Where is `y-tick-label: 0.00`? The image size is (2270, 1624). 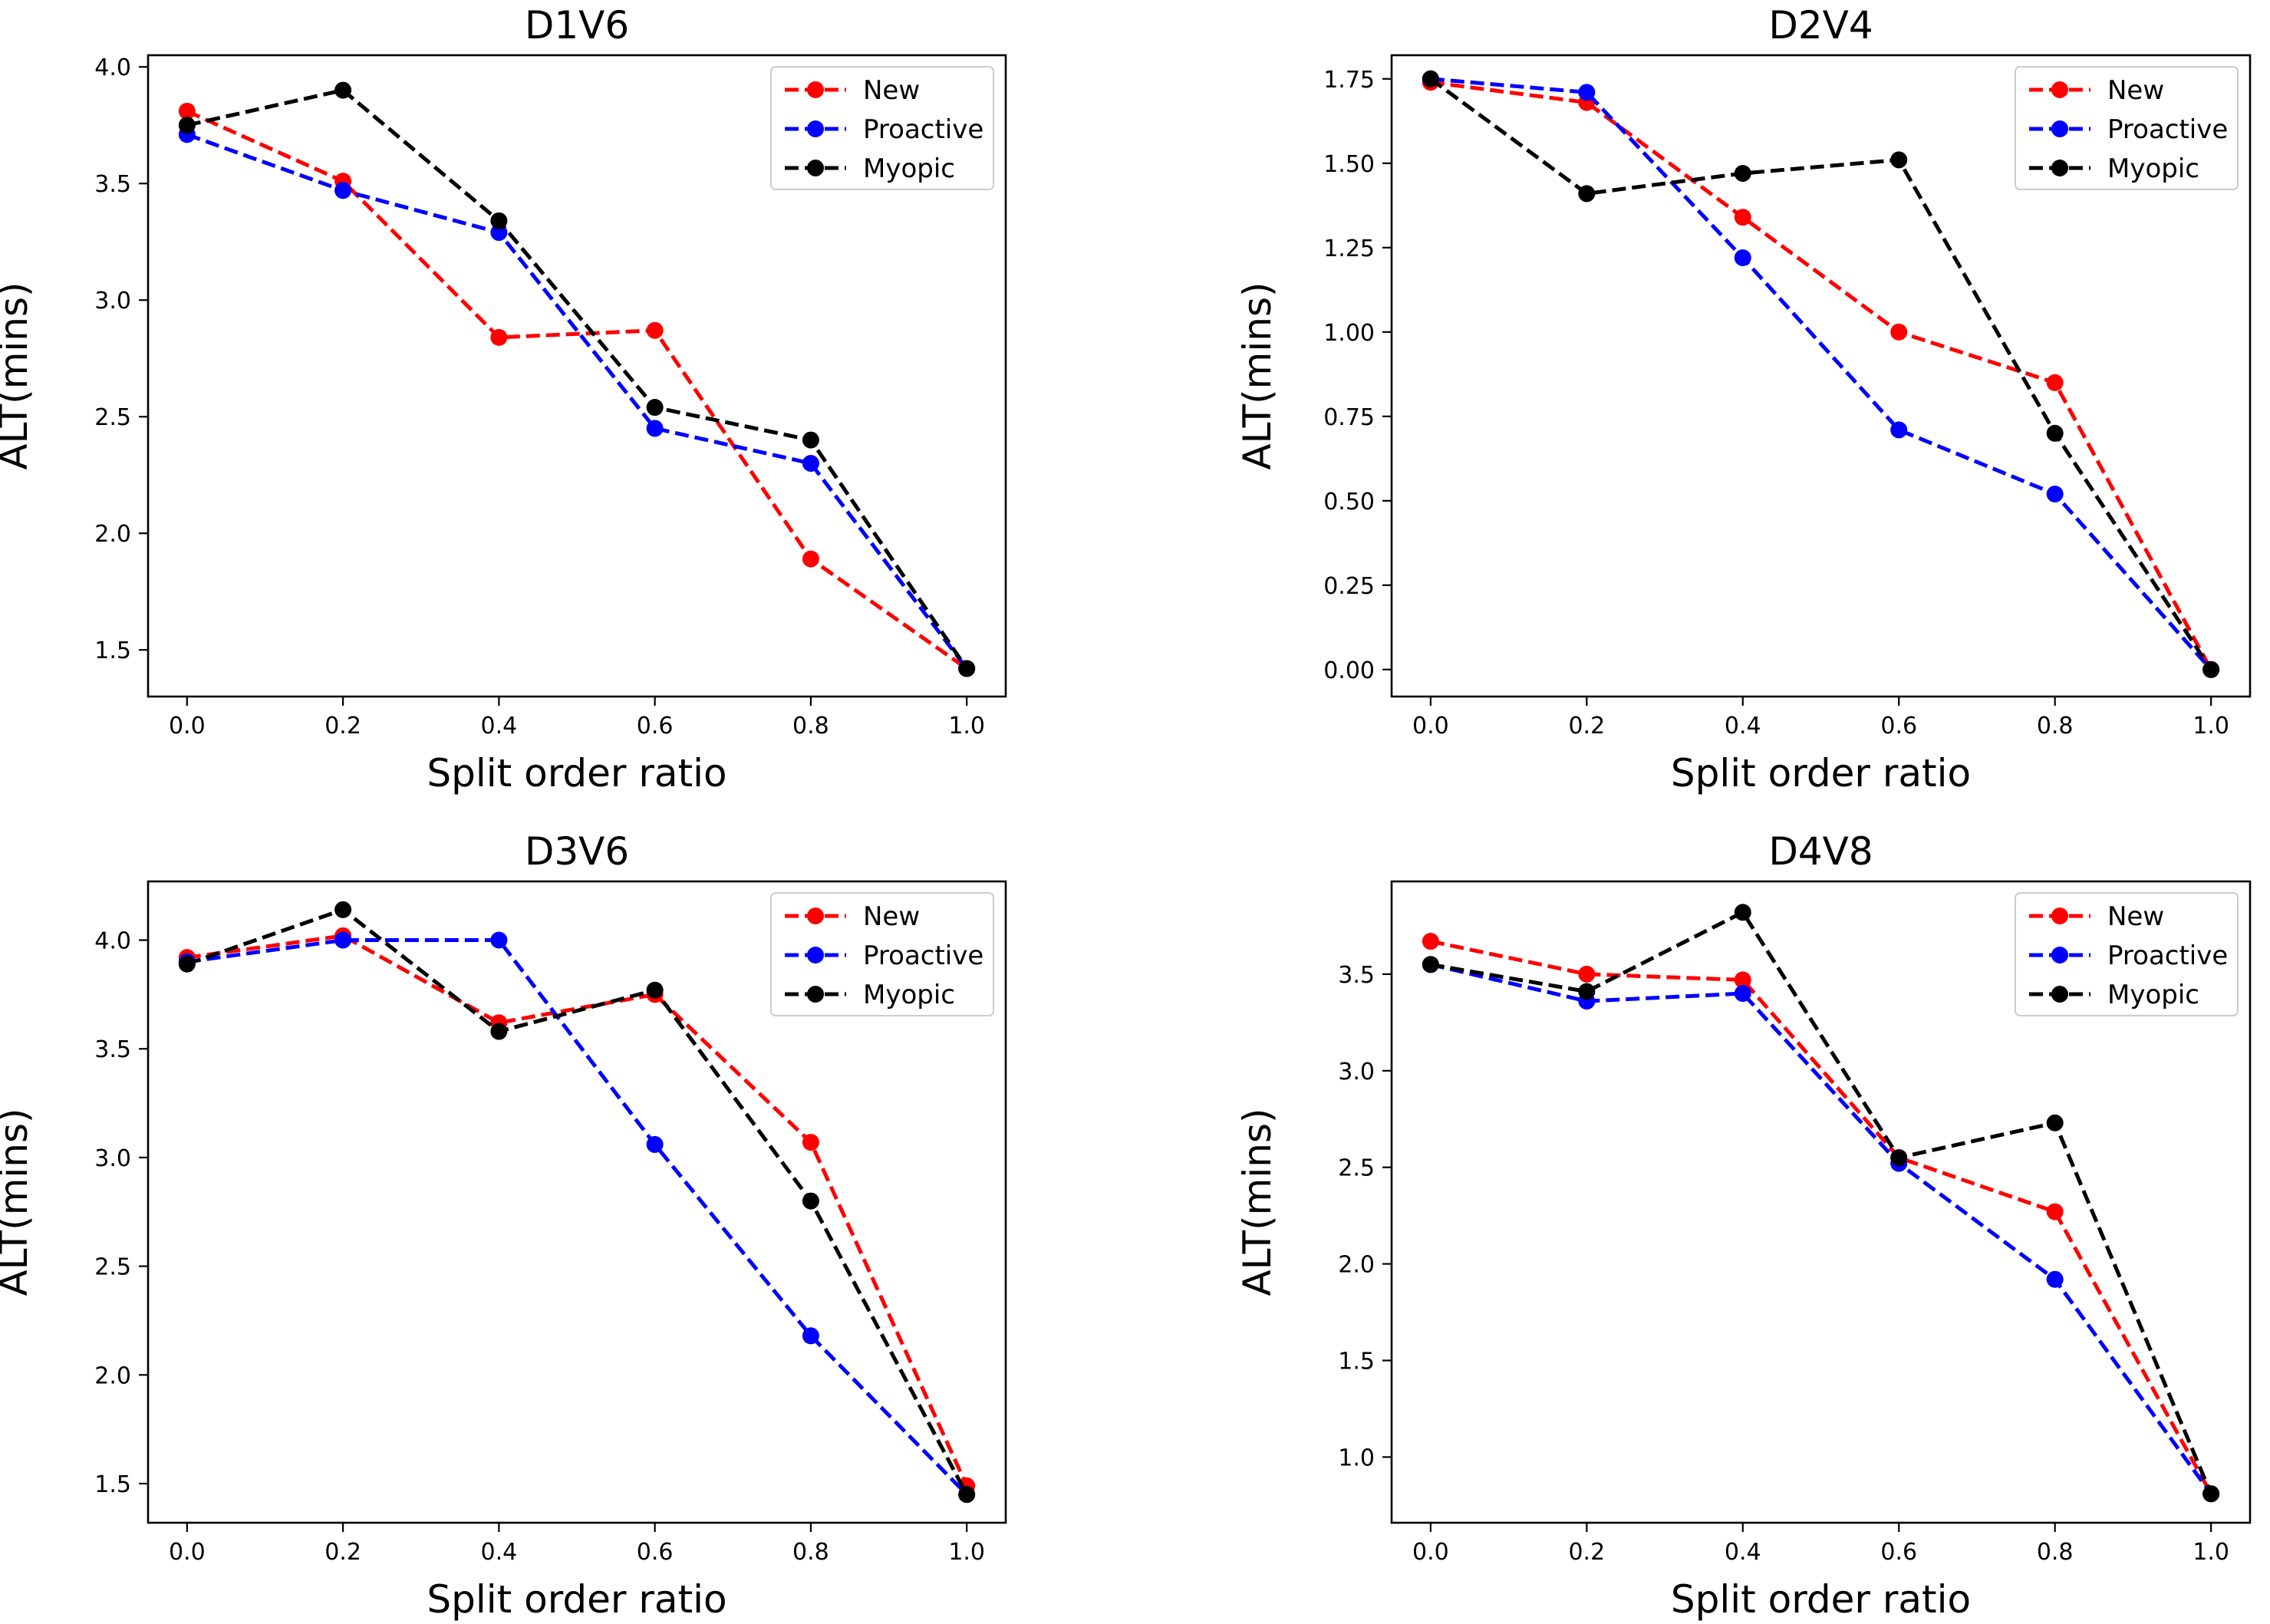 y-tick-label: 0.00 is located at coordinates (1349, 670).